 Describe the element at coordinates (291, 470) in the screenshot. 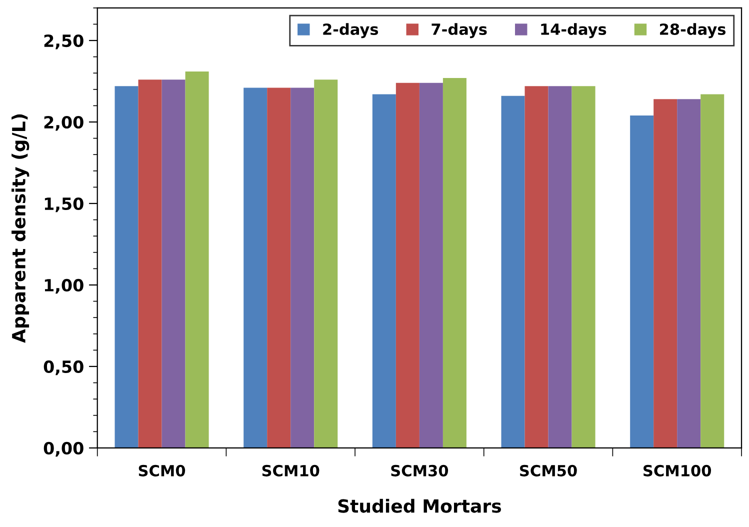

I see `x-tick-label: SCM10` at that location.